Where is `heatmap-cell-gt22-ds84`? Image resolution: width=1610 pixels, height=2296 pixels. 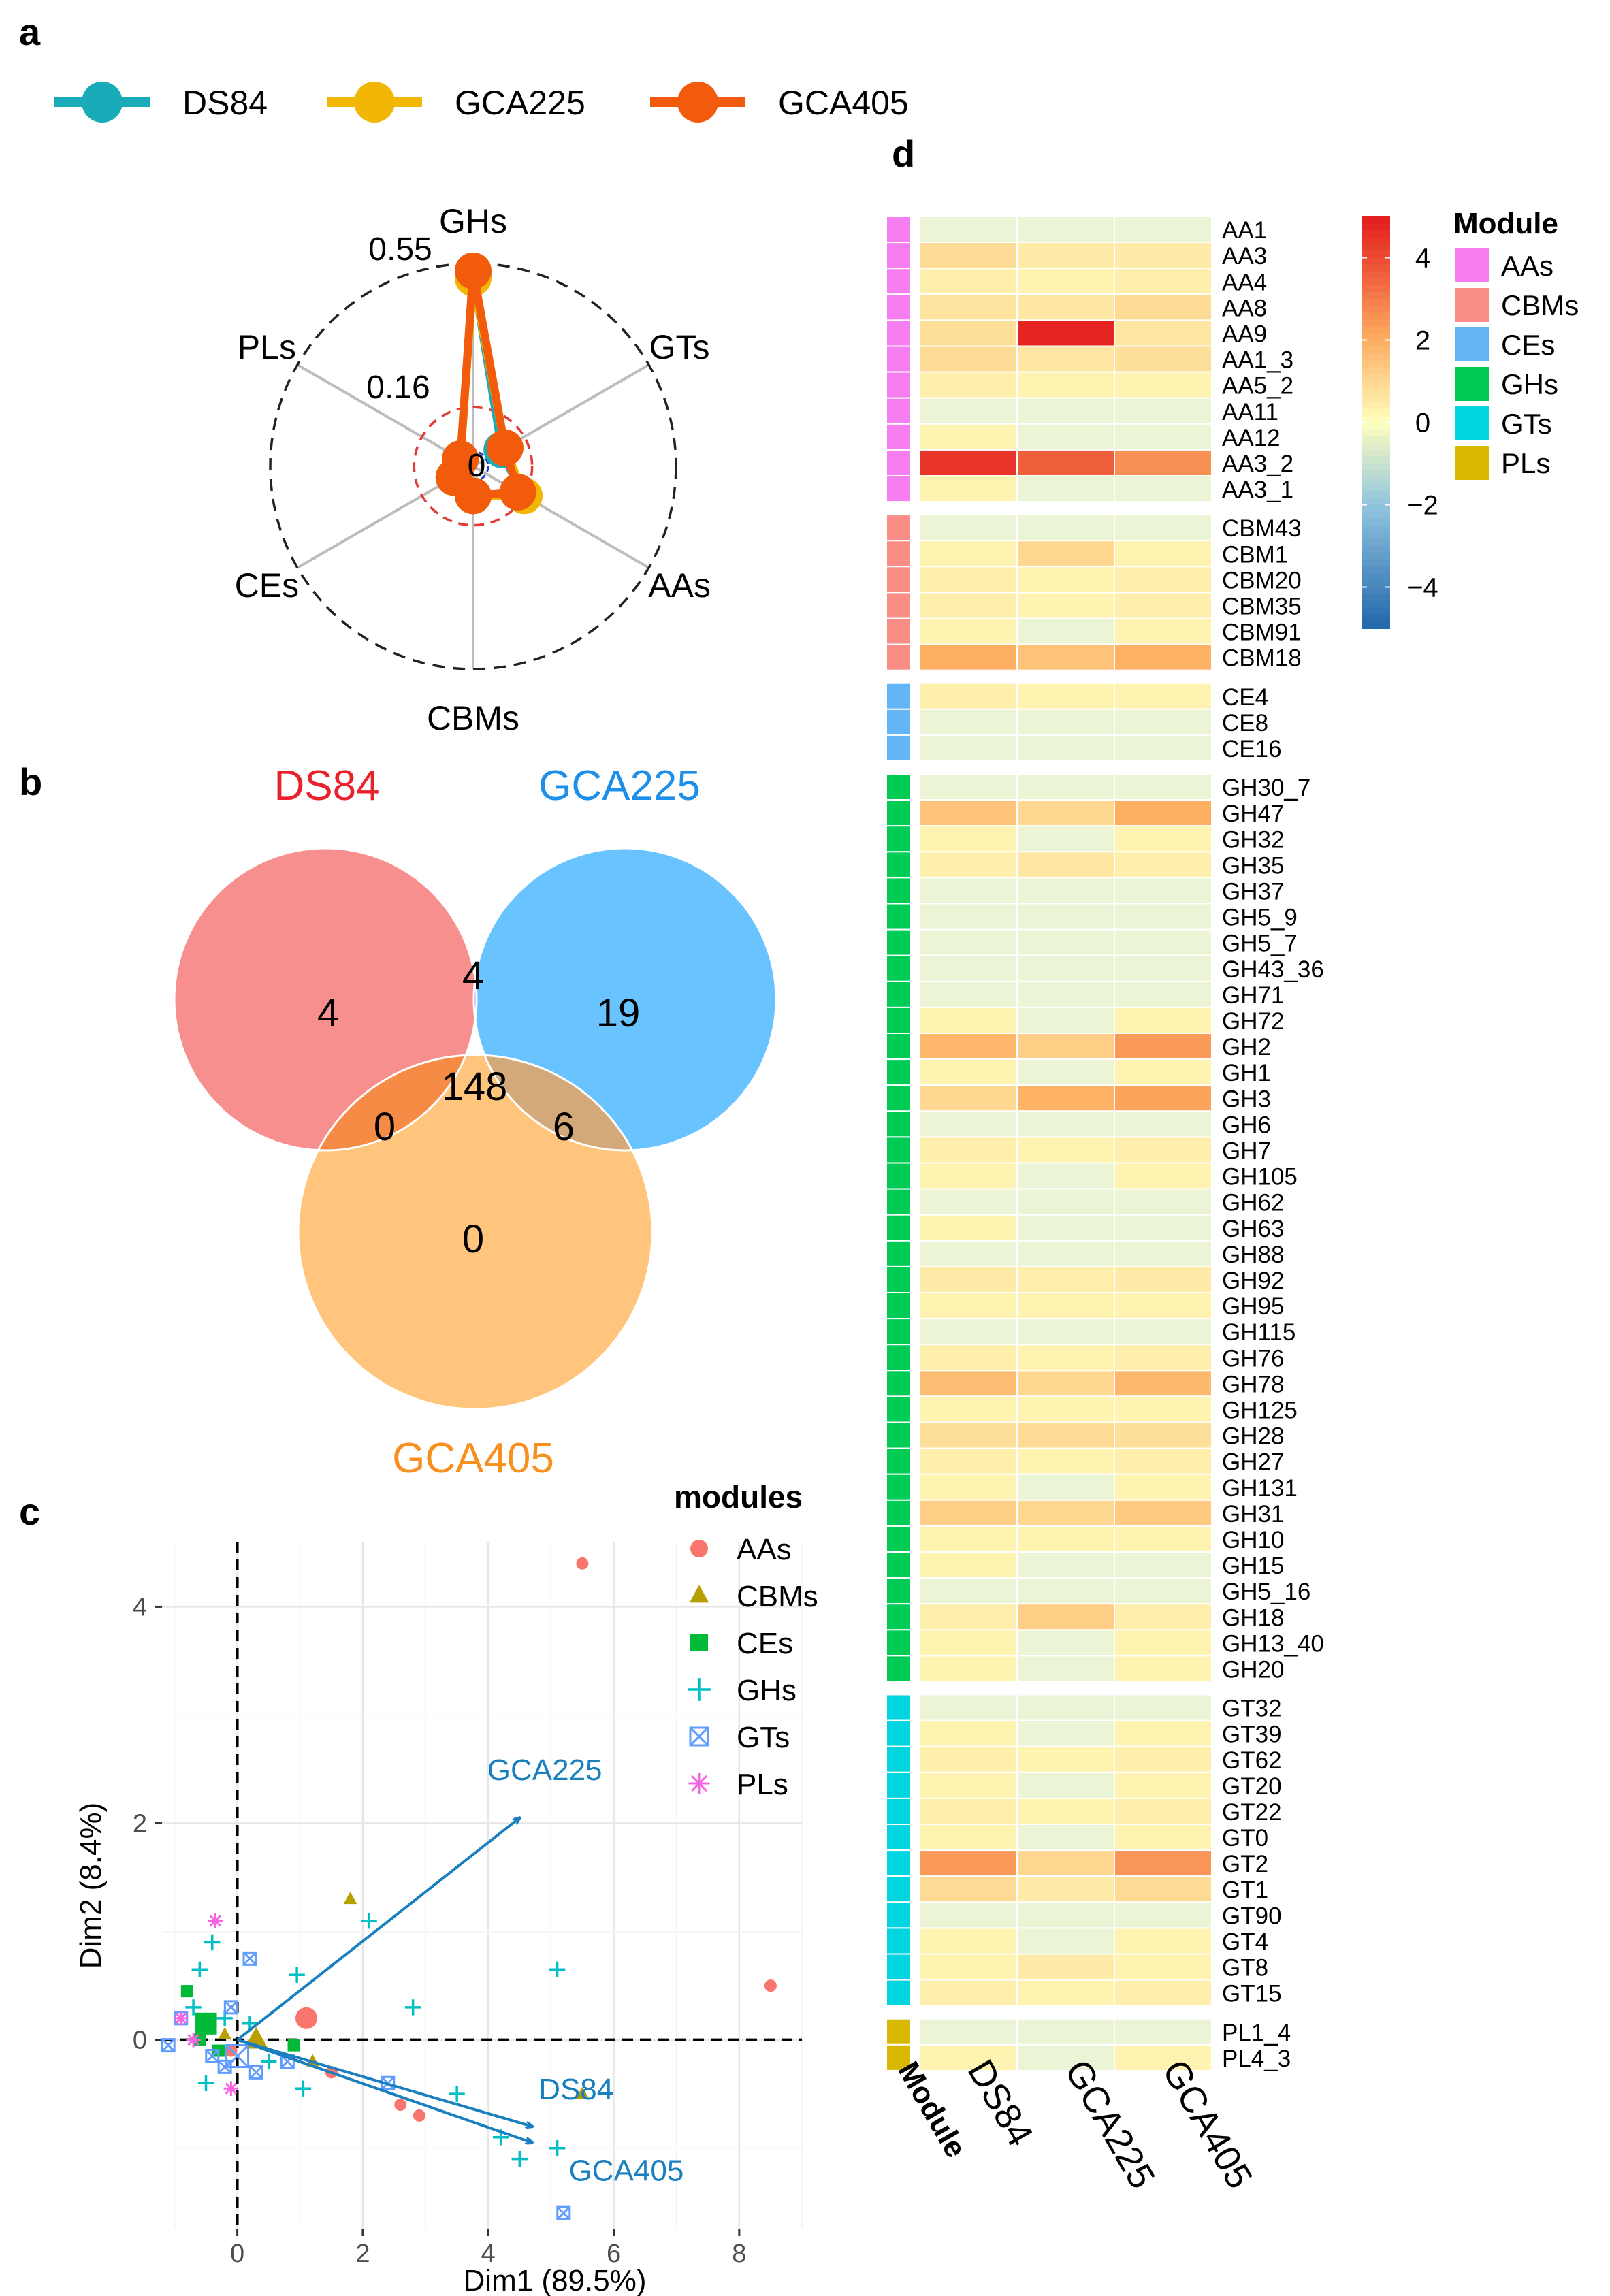
heatmap-cell-gt22-ds84 is located at coordinates (968, 1811).